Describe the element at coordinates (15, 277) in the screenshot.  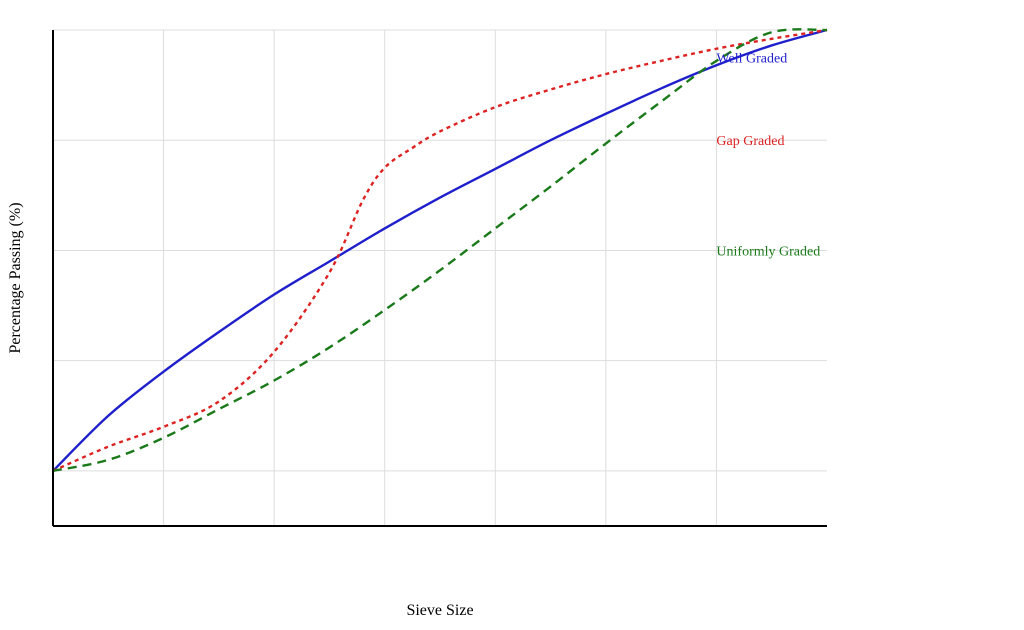
I see `y-axis-title: Percentage Passing (%)` at that location.